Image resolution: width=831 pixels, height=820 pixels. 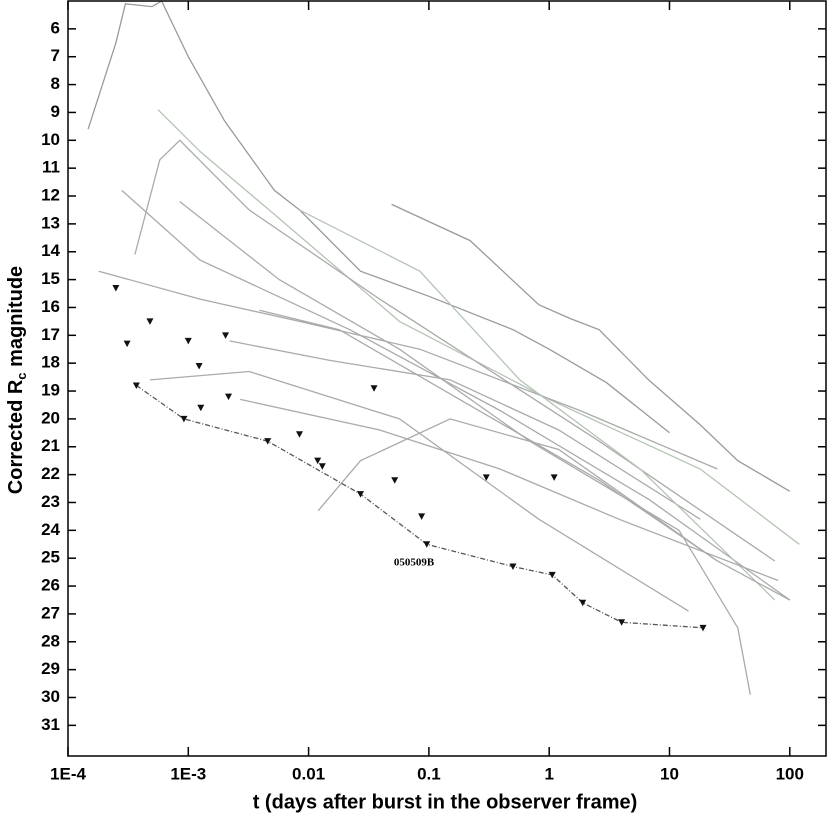 What do you see at coordinates (50, 278) in the screenshot?
I see `y-tick-label: 15` at bounding box center [50, 278].